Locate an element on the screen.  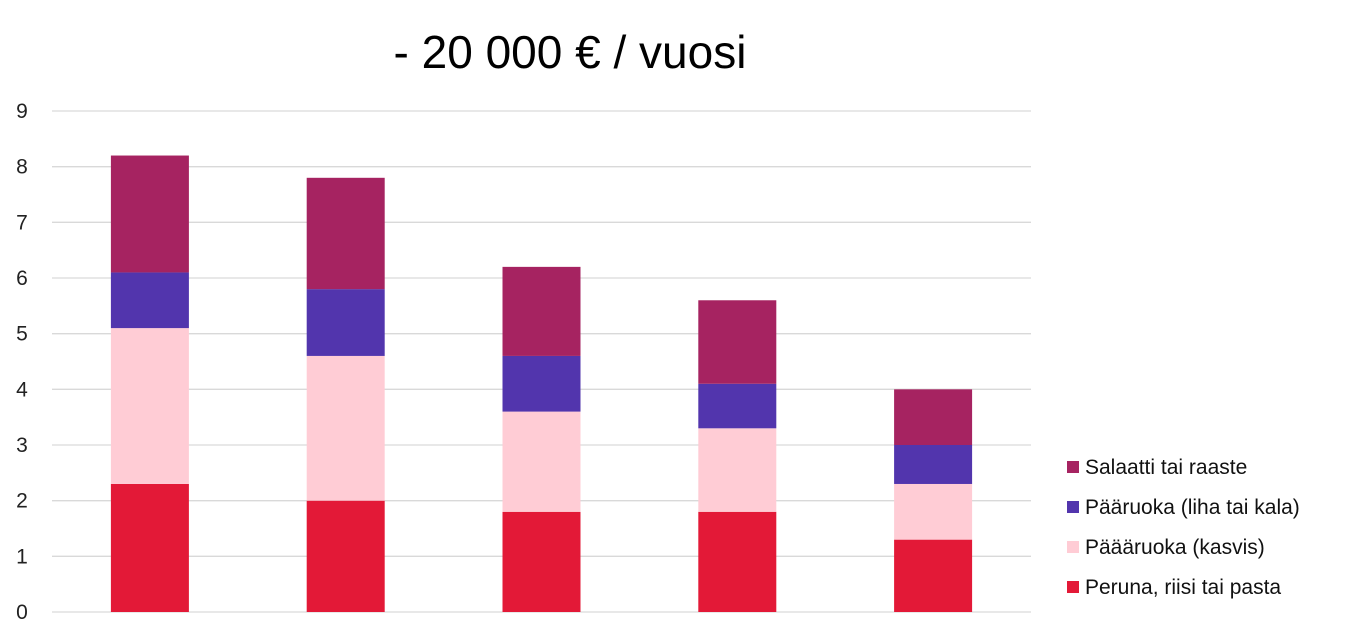
y-tick-label: 3 is located at coordinates (22, 445).